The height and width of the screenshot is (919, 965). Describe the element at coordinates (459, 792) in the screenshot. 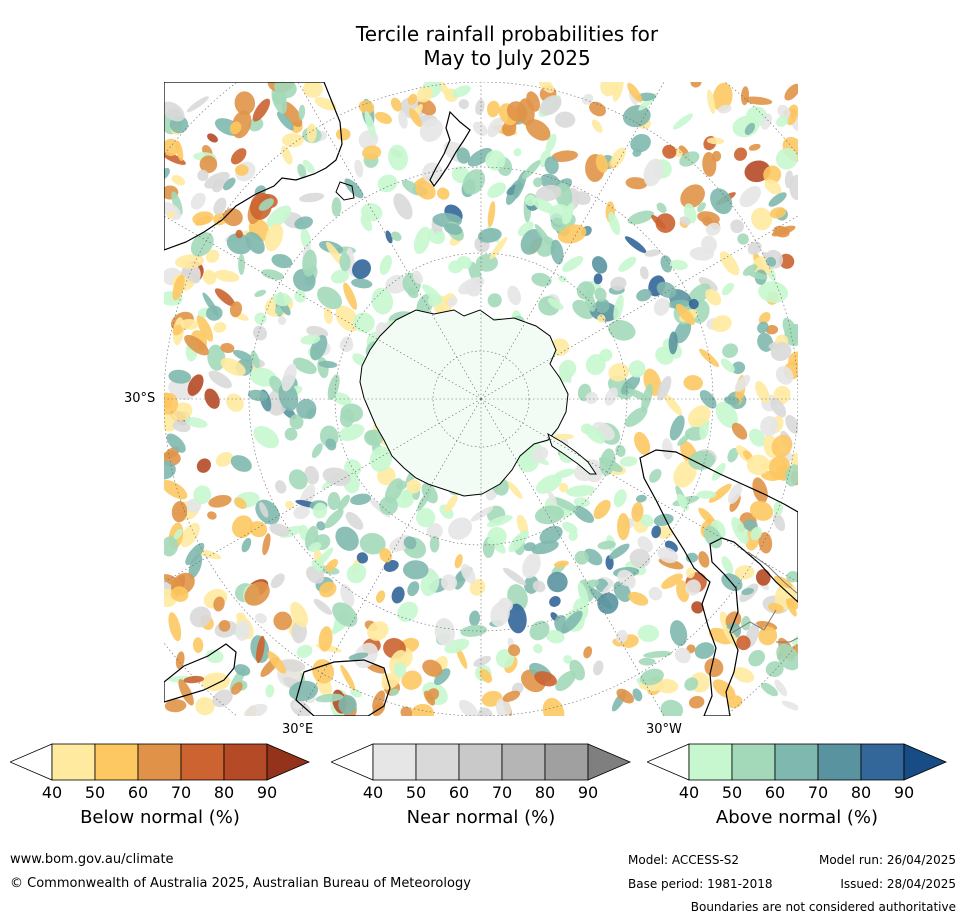

I see `near-tick-label: 60` at that location.